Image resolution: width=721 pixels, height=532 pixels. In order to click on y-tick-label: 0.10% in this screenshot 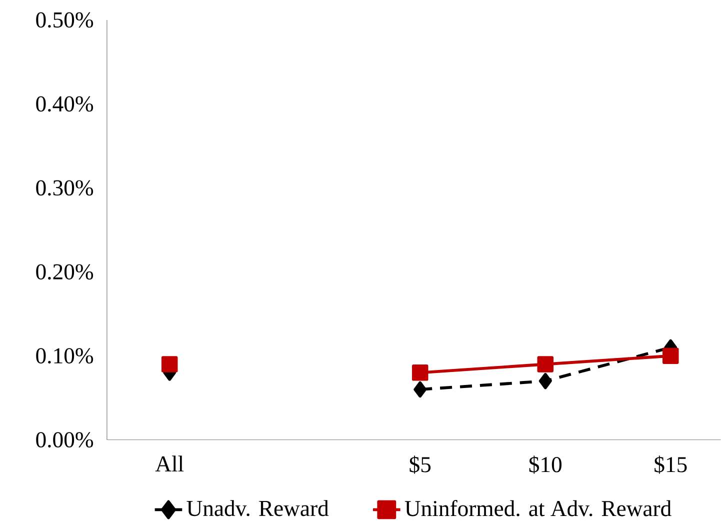, I will do `click(65, 356)`.